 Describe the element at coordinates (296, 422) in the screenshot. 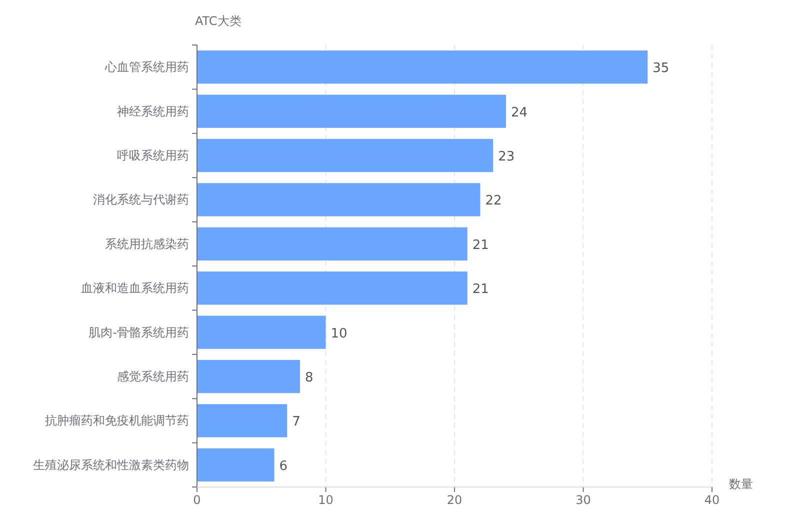

I see `data-label: 7` at that location.